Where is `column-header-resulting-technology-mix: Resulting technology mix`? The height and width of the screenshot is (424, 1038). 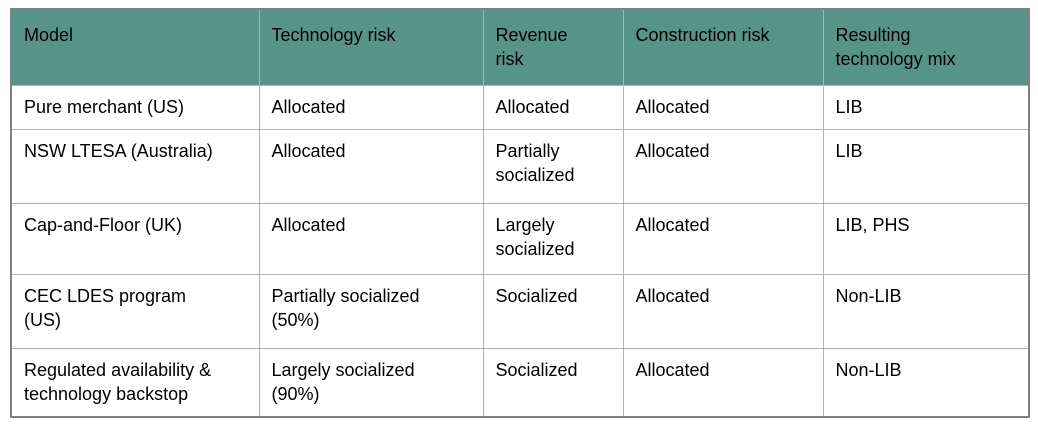
column-header-resulting-technology-mix: Resulting technology mix is located at coordinates (926, 47).